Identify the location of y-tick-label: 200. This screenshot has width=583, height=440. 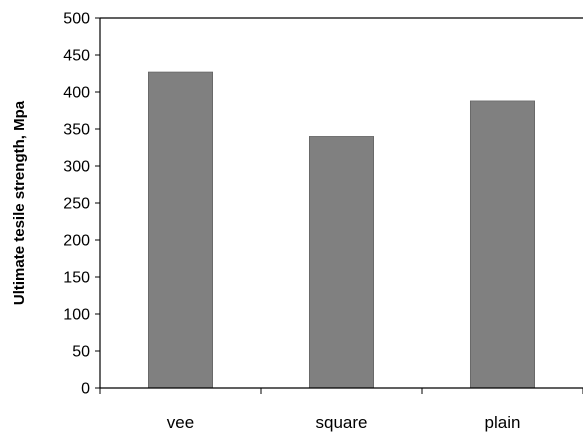
(76, 241).